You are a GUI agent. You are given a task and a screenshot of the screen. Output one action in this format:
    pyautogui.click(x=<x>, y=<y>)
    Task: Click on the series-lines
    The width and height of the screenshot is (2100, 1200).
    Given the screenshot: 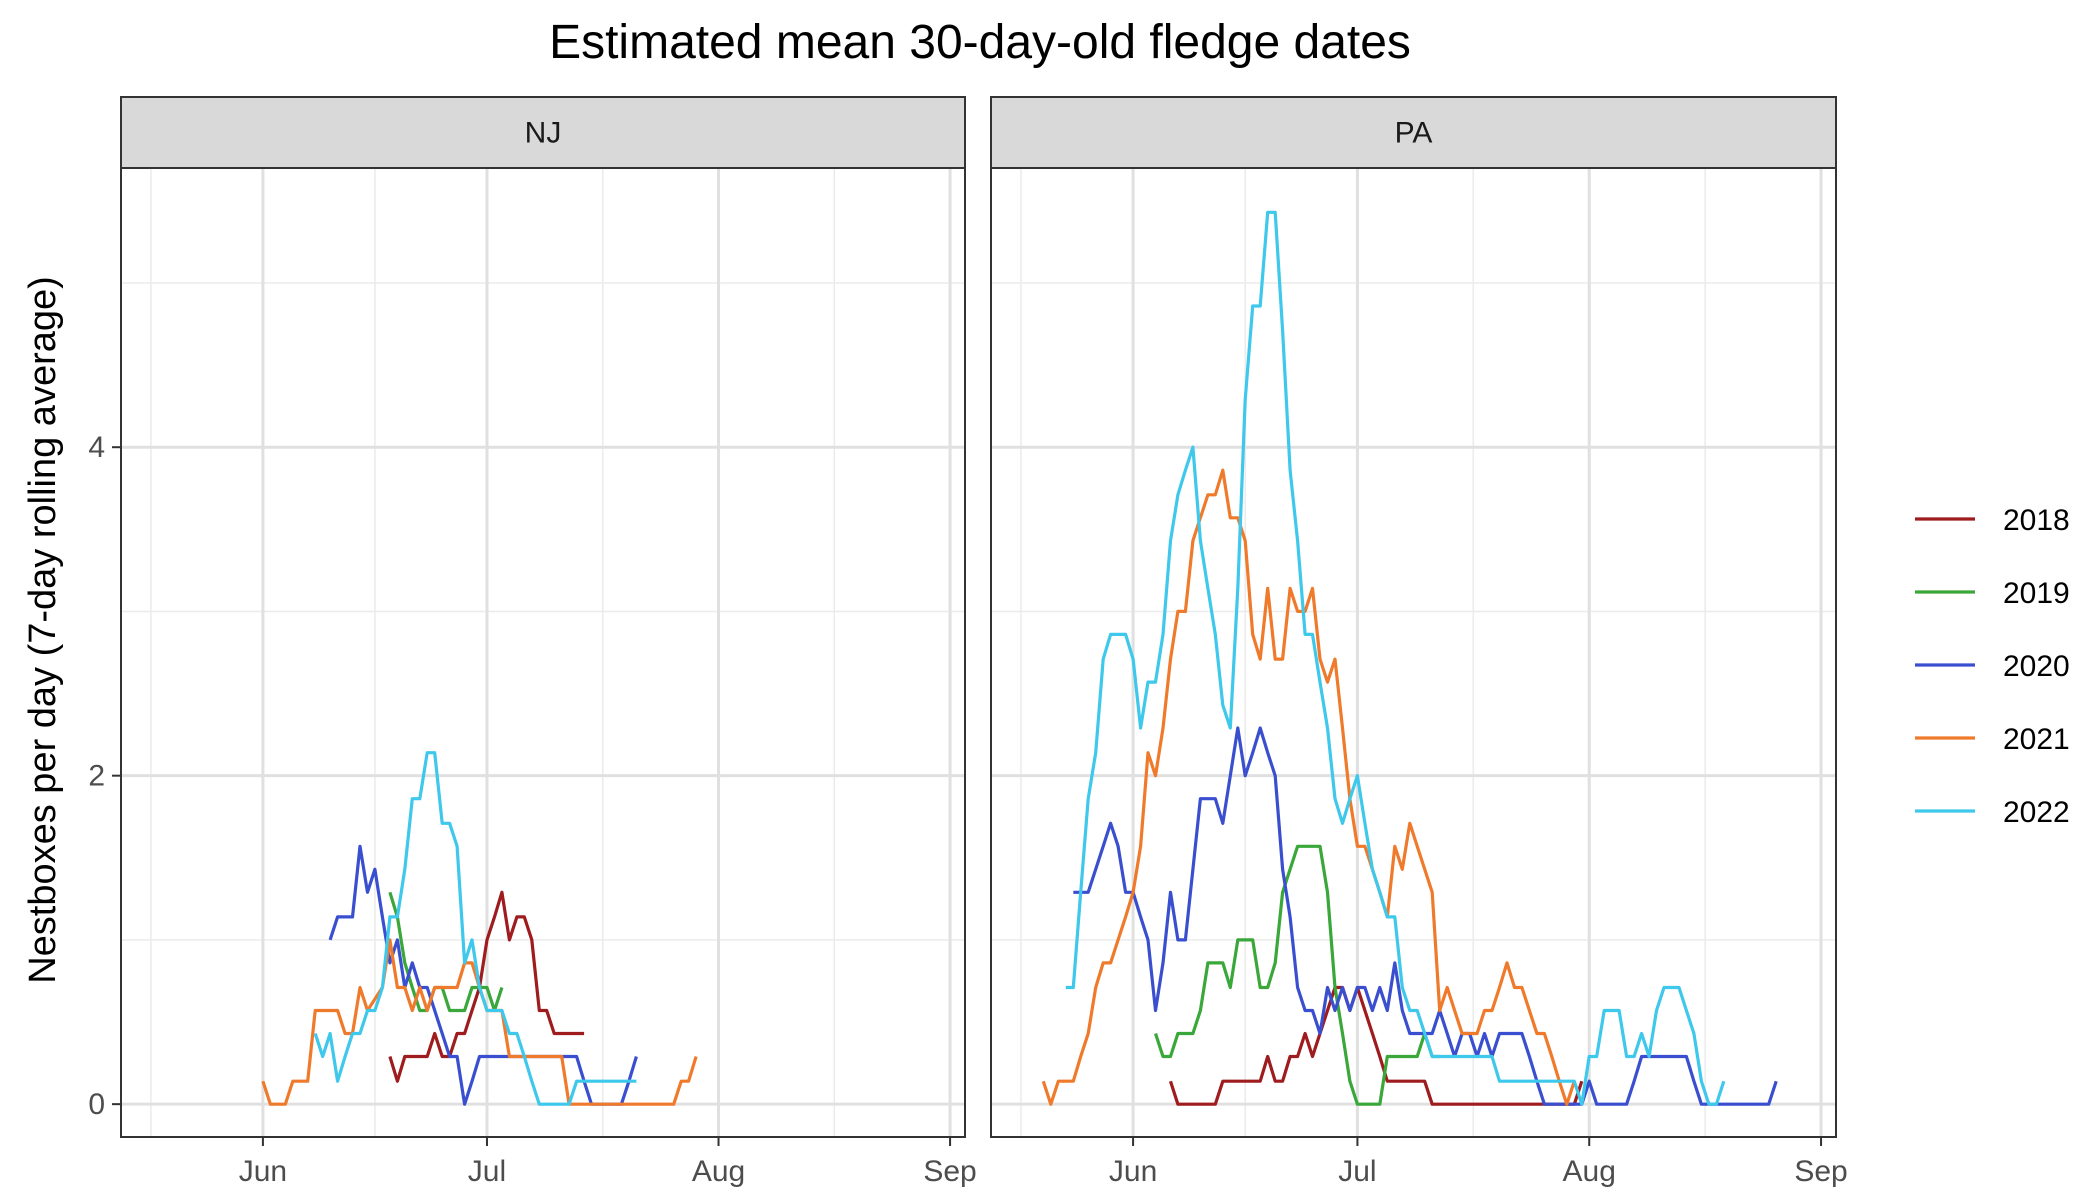 What is the action you would take?
    pyautogui.click(x=479, y=928)
    